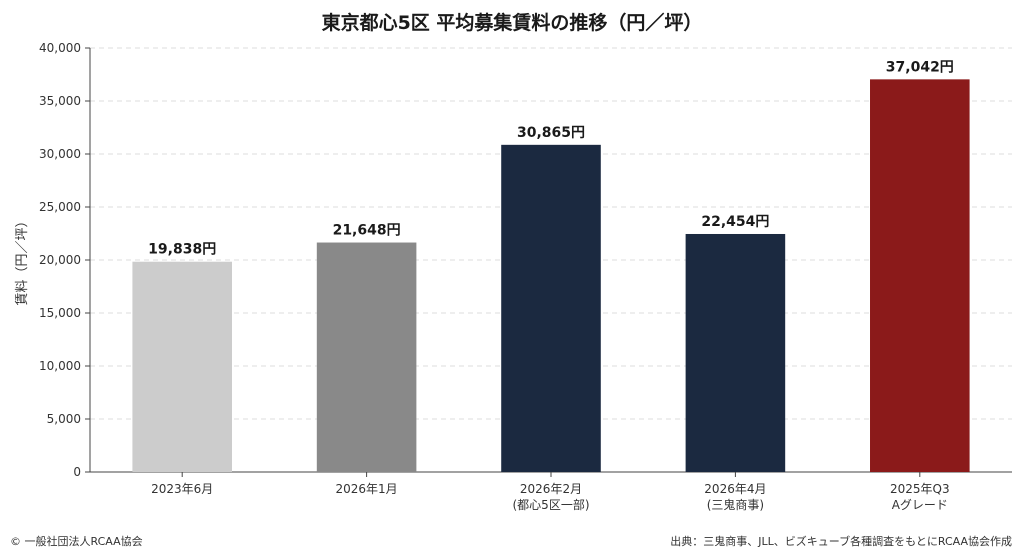 The image size is (1024, 557). Describe the element at coordinates (920, 489) in the screenshot. I see `x-tick-label: 2025年Q3` at that location.